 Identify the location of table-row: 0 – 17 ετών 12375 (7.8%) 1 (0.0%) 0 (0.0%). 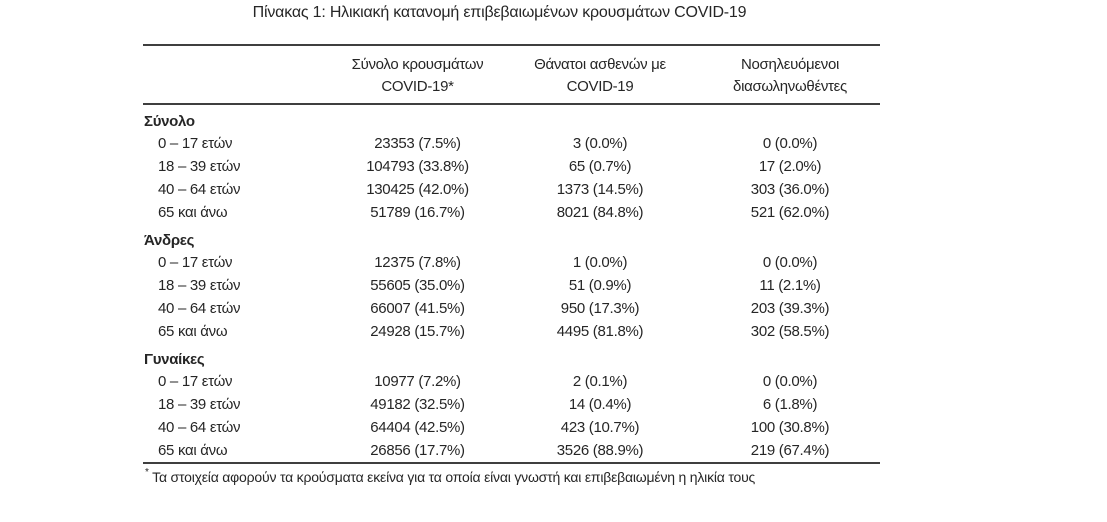
(511, 262).